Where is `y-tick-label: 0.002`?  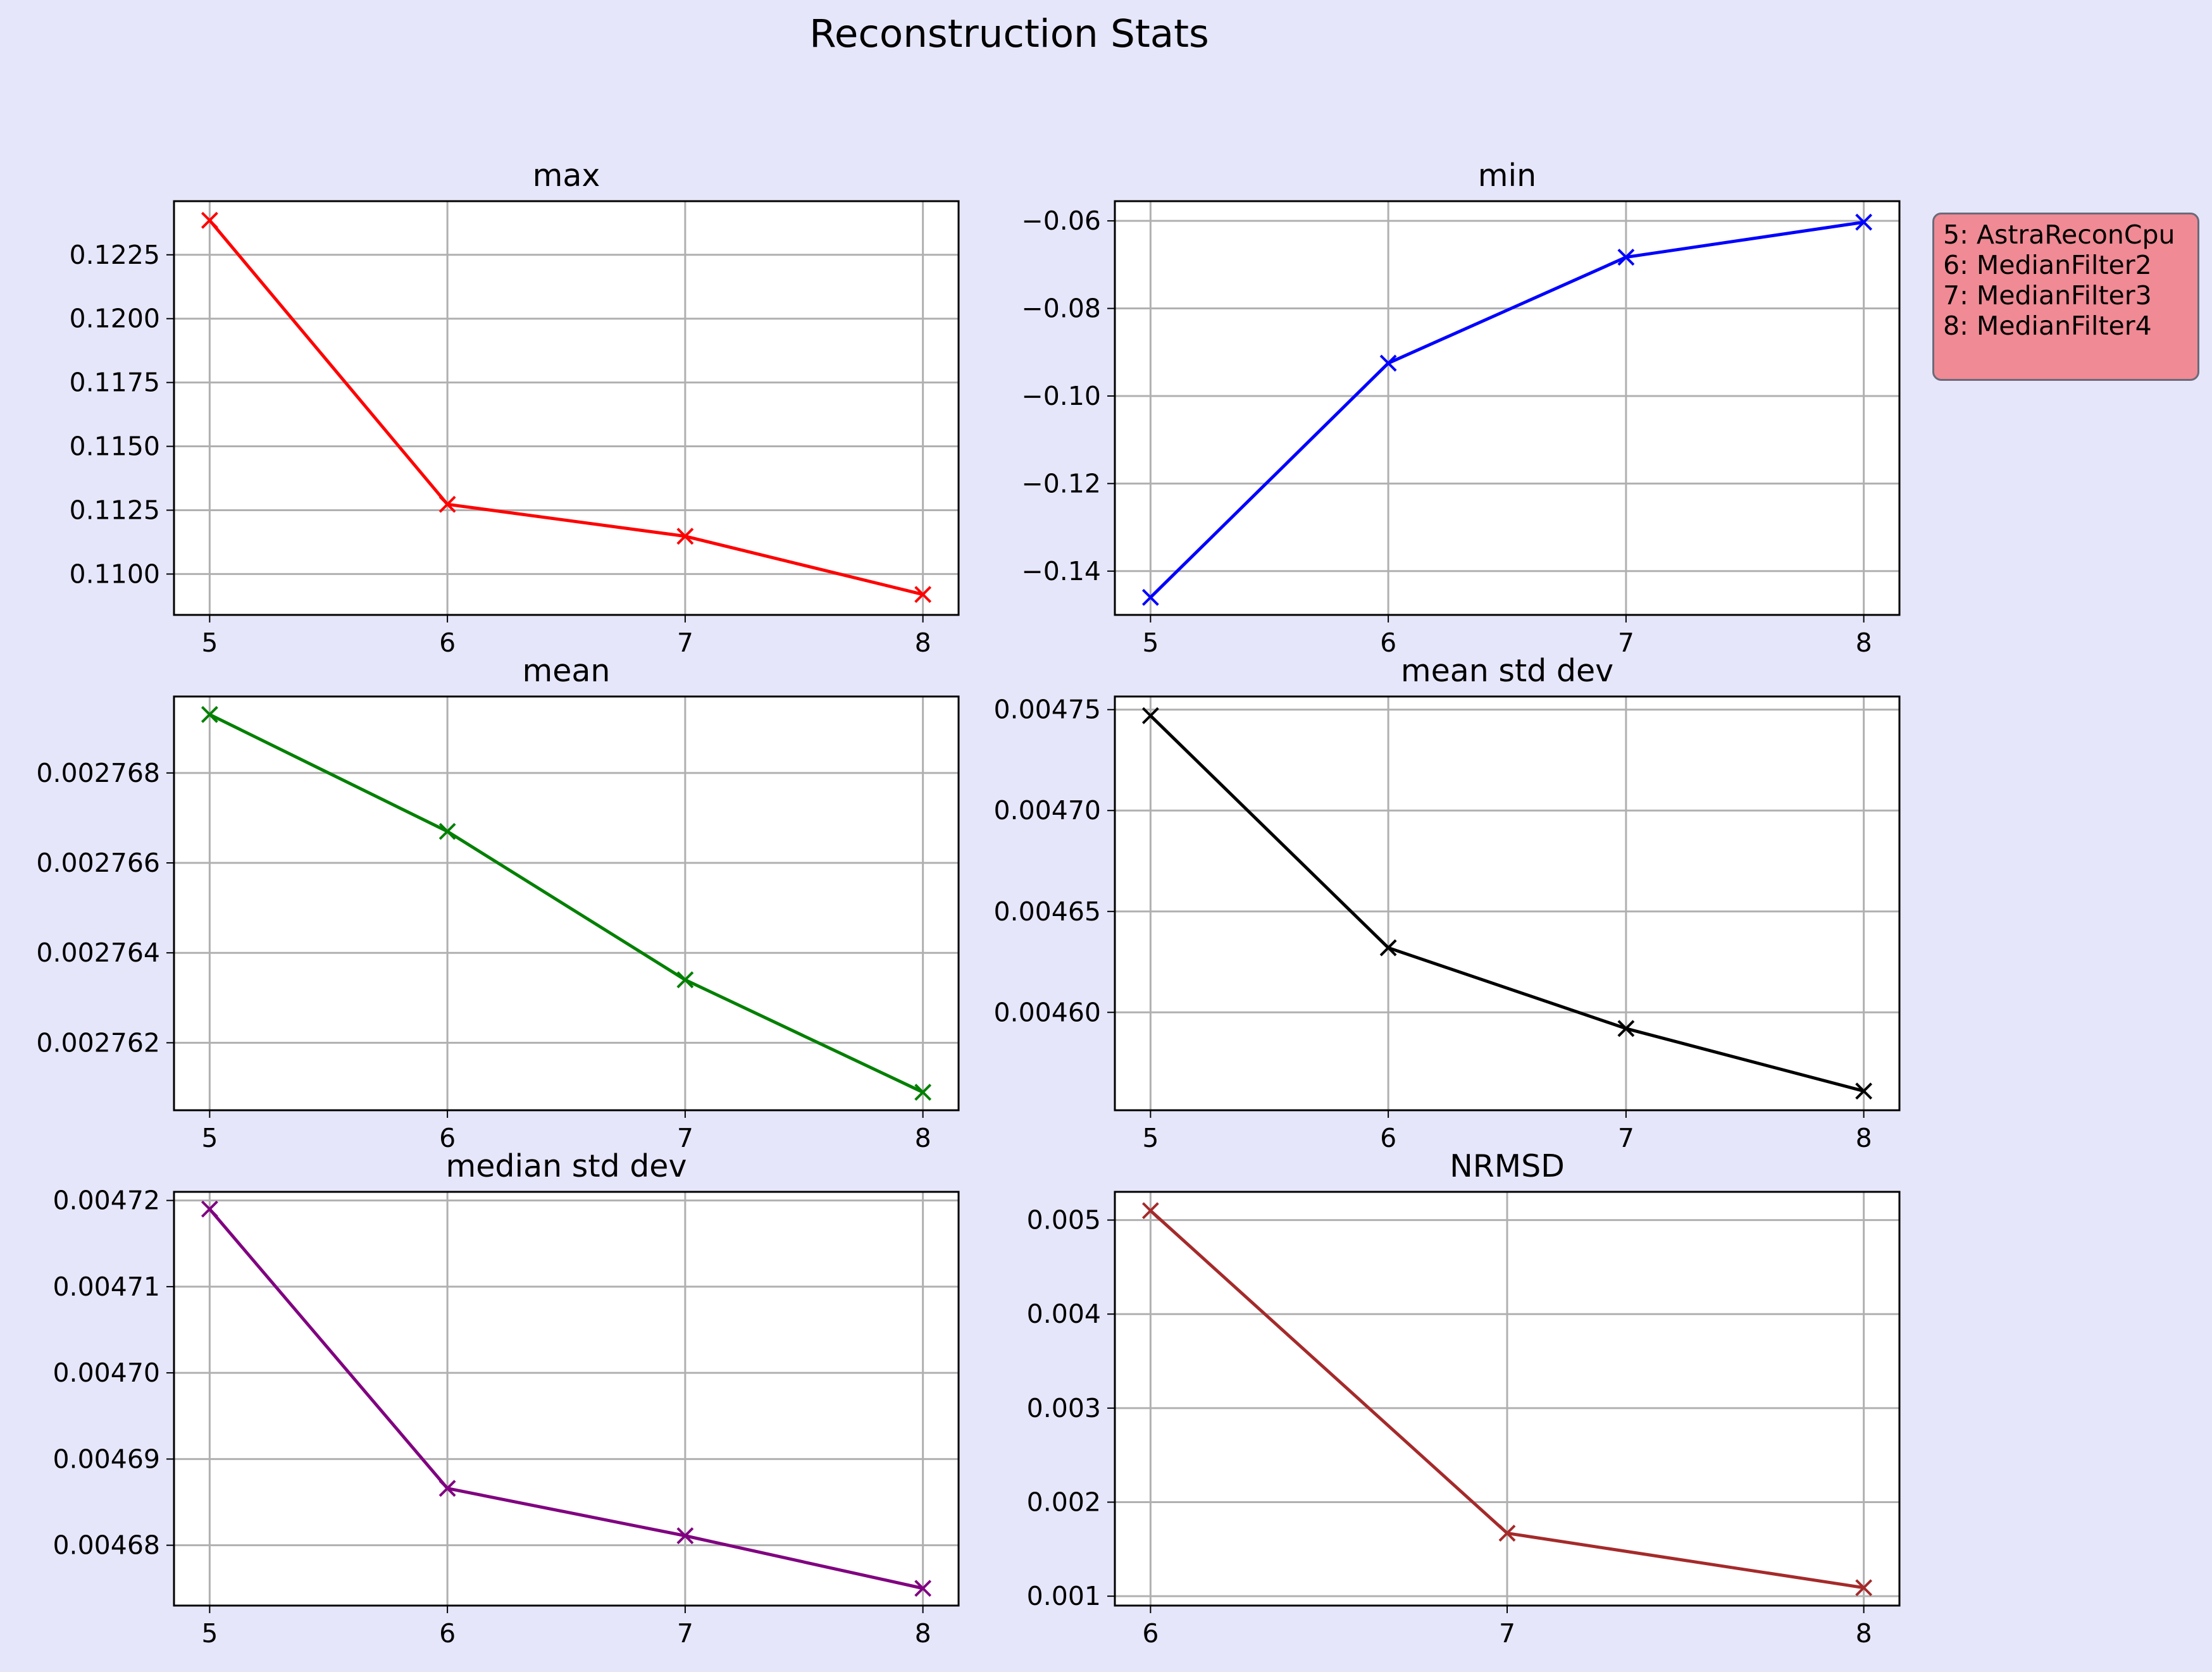
y-tick-label: 0.002 is located at coordinates (1064, 1502).